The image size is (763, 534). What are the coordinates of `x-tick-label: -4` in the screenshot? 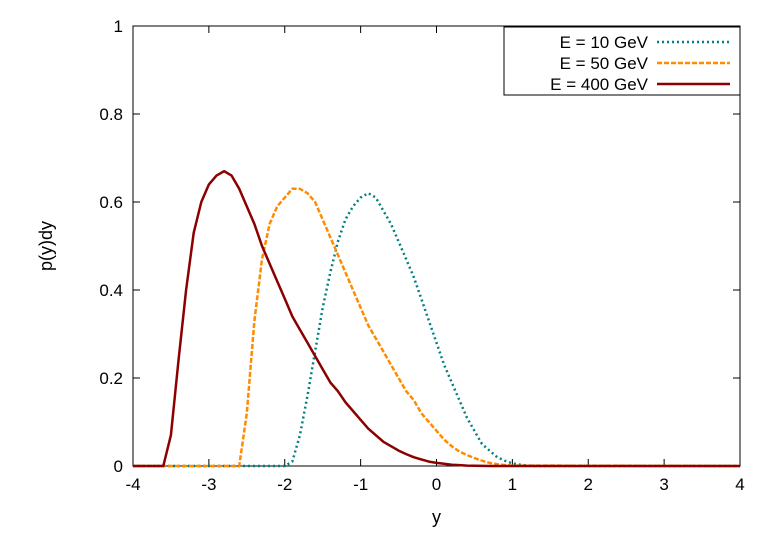 It's located at (132, 484).